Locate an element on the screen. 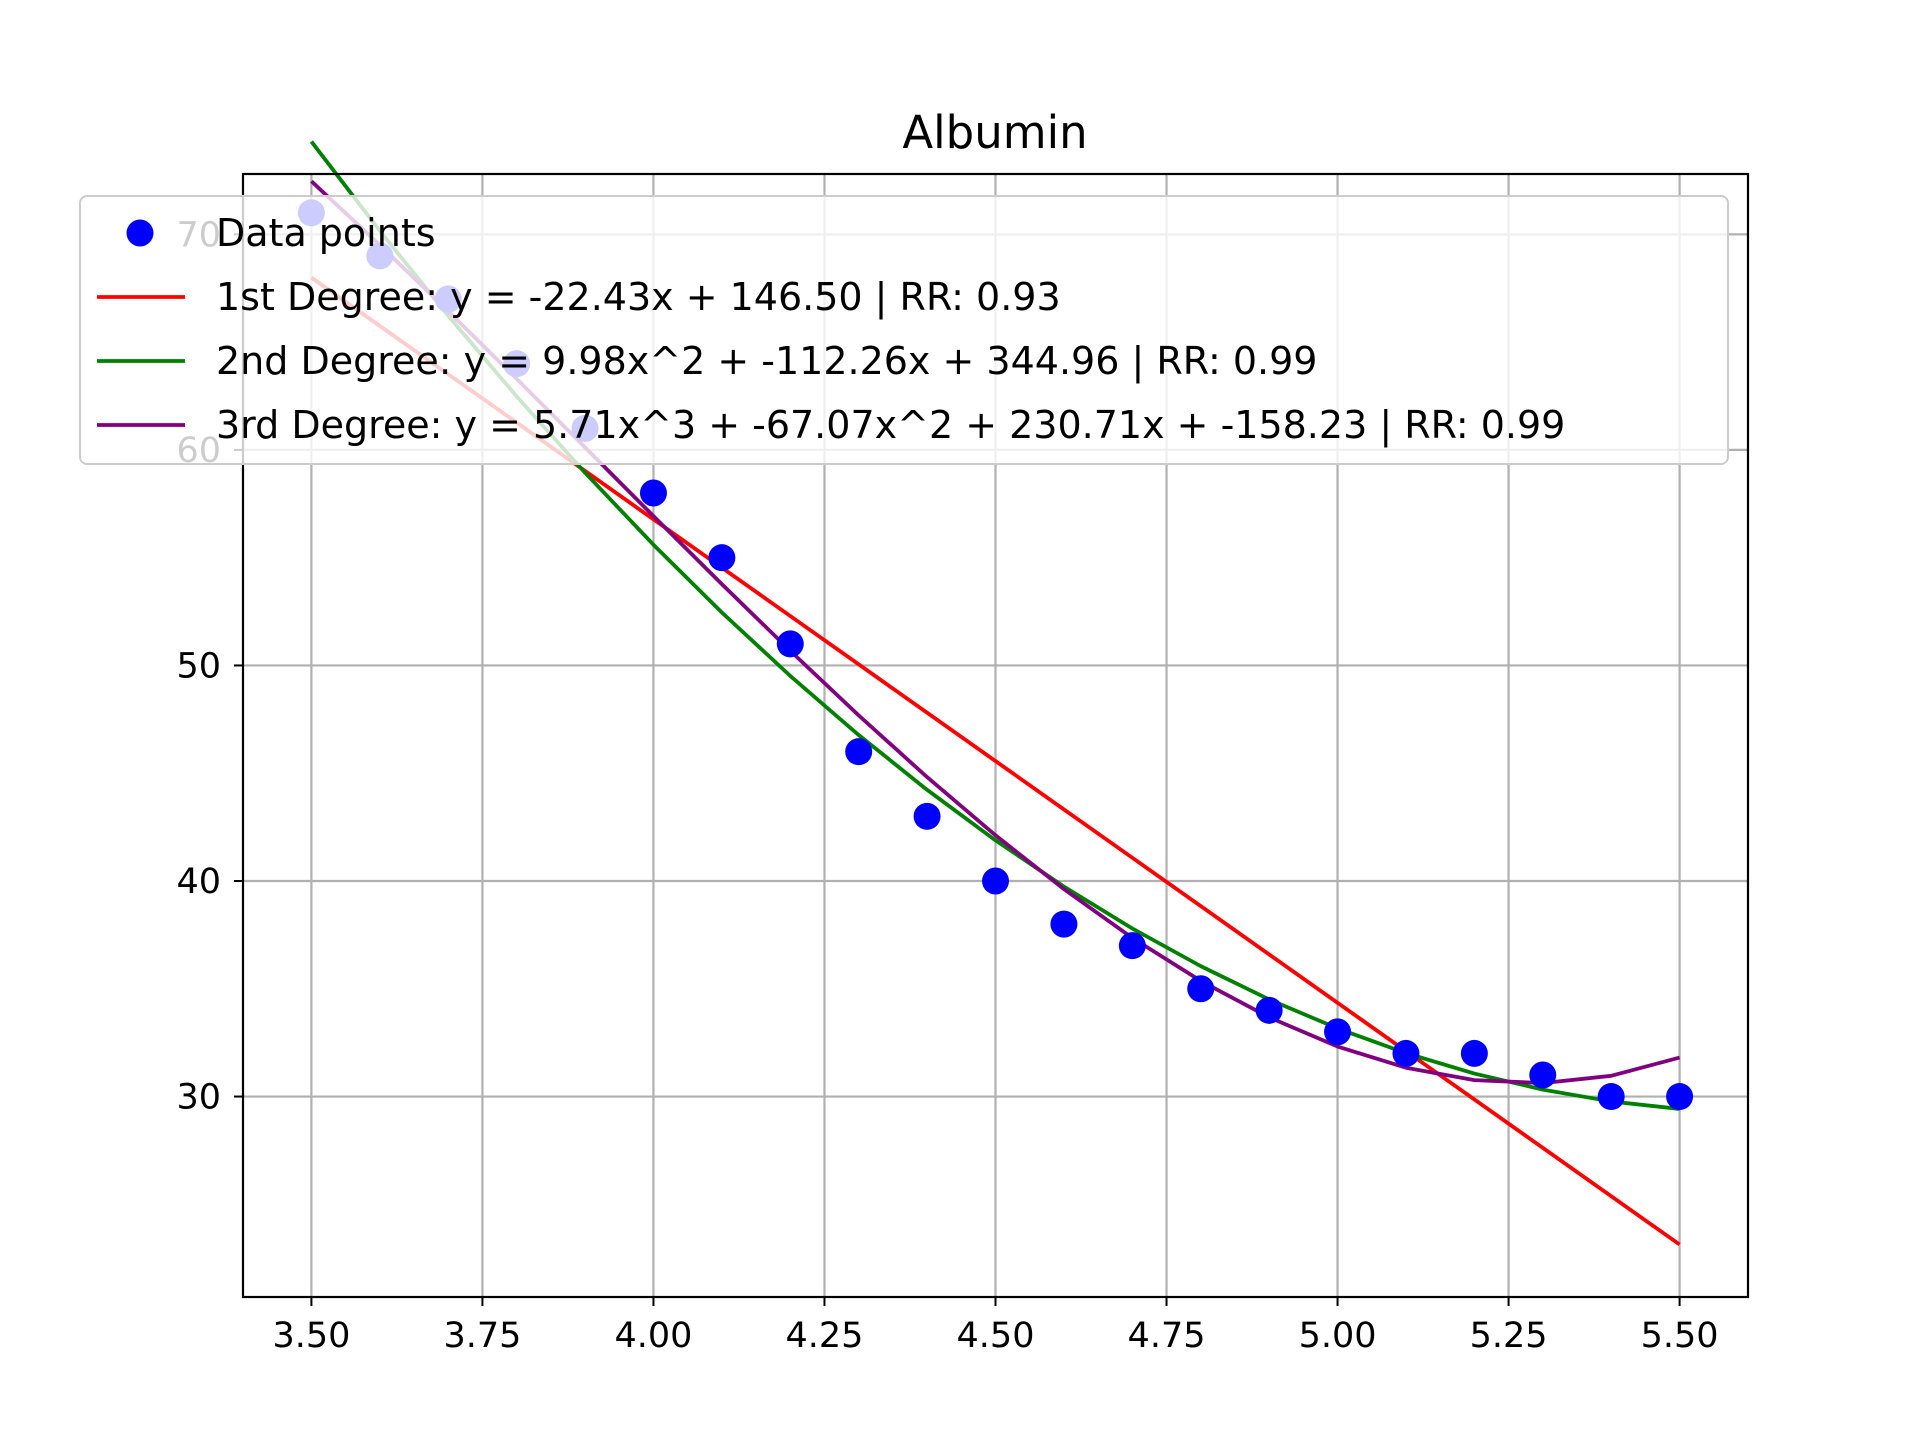 The image size is (1920, 1440). x-tick-label: 5.50 is located at coordinates (1680, 1336).